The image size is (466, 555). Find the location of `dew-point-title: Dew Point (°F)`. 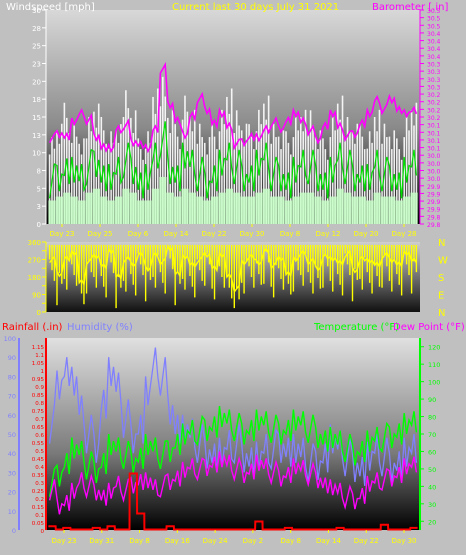

dew-point-title: Dew Point (°F) is located at coordinates (429, 327).